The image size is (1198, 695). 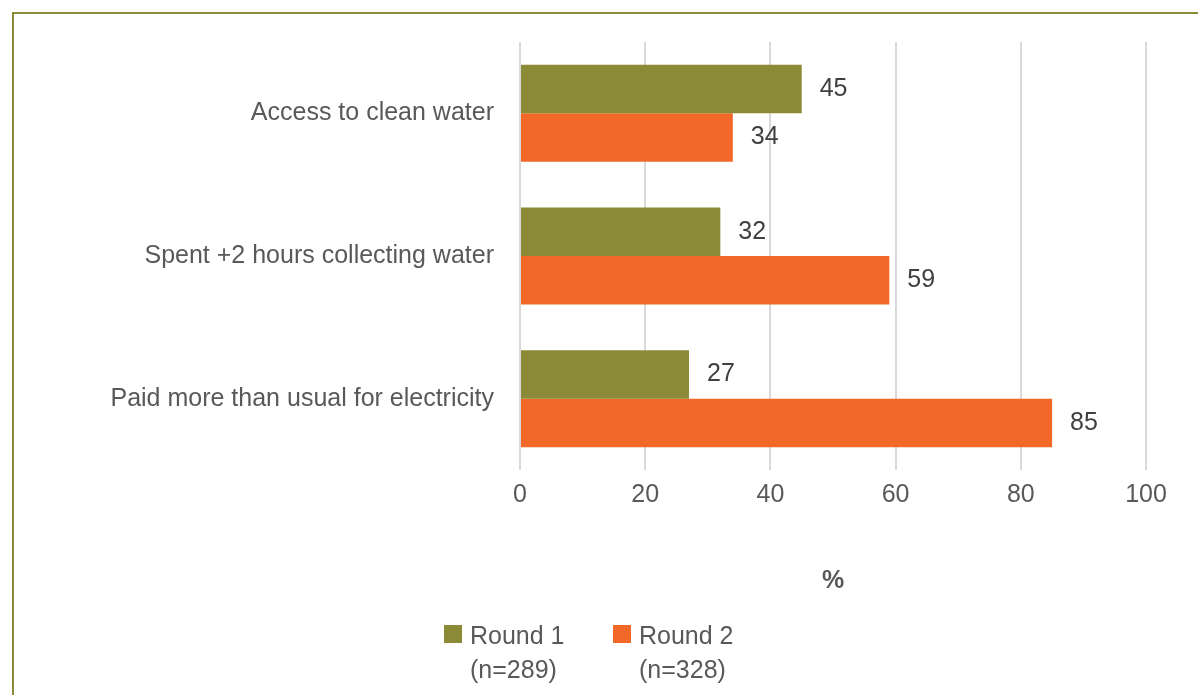 What do you see at coordinates (520, 492) in the screenshot?
I see `x-tick-label: 0` at bounding box center [520, 492].